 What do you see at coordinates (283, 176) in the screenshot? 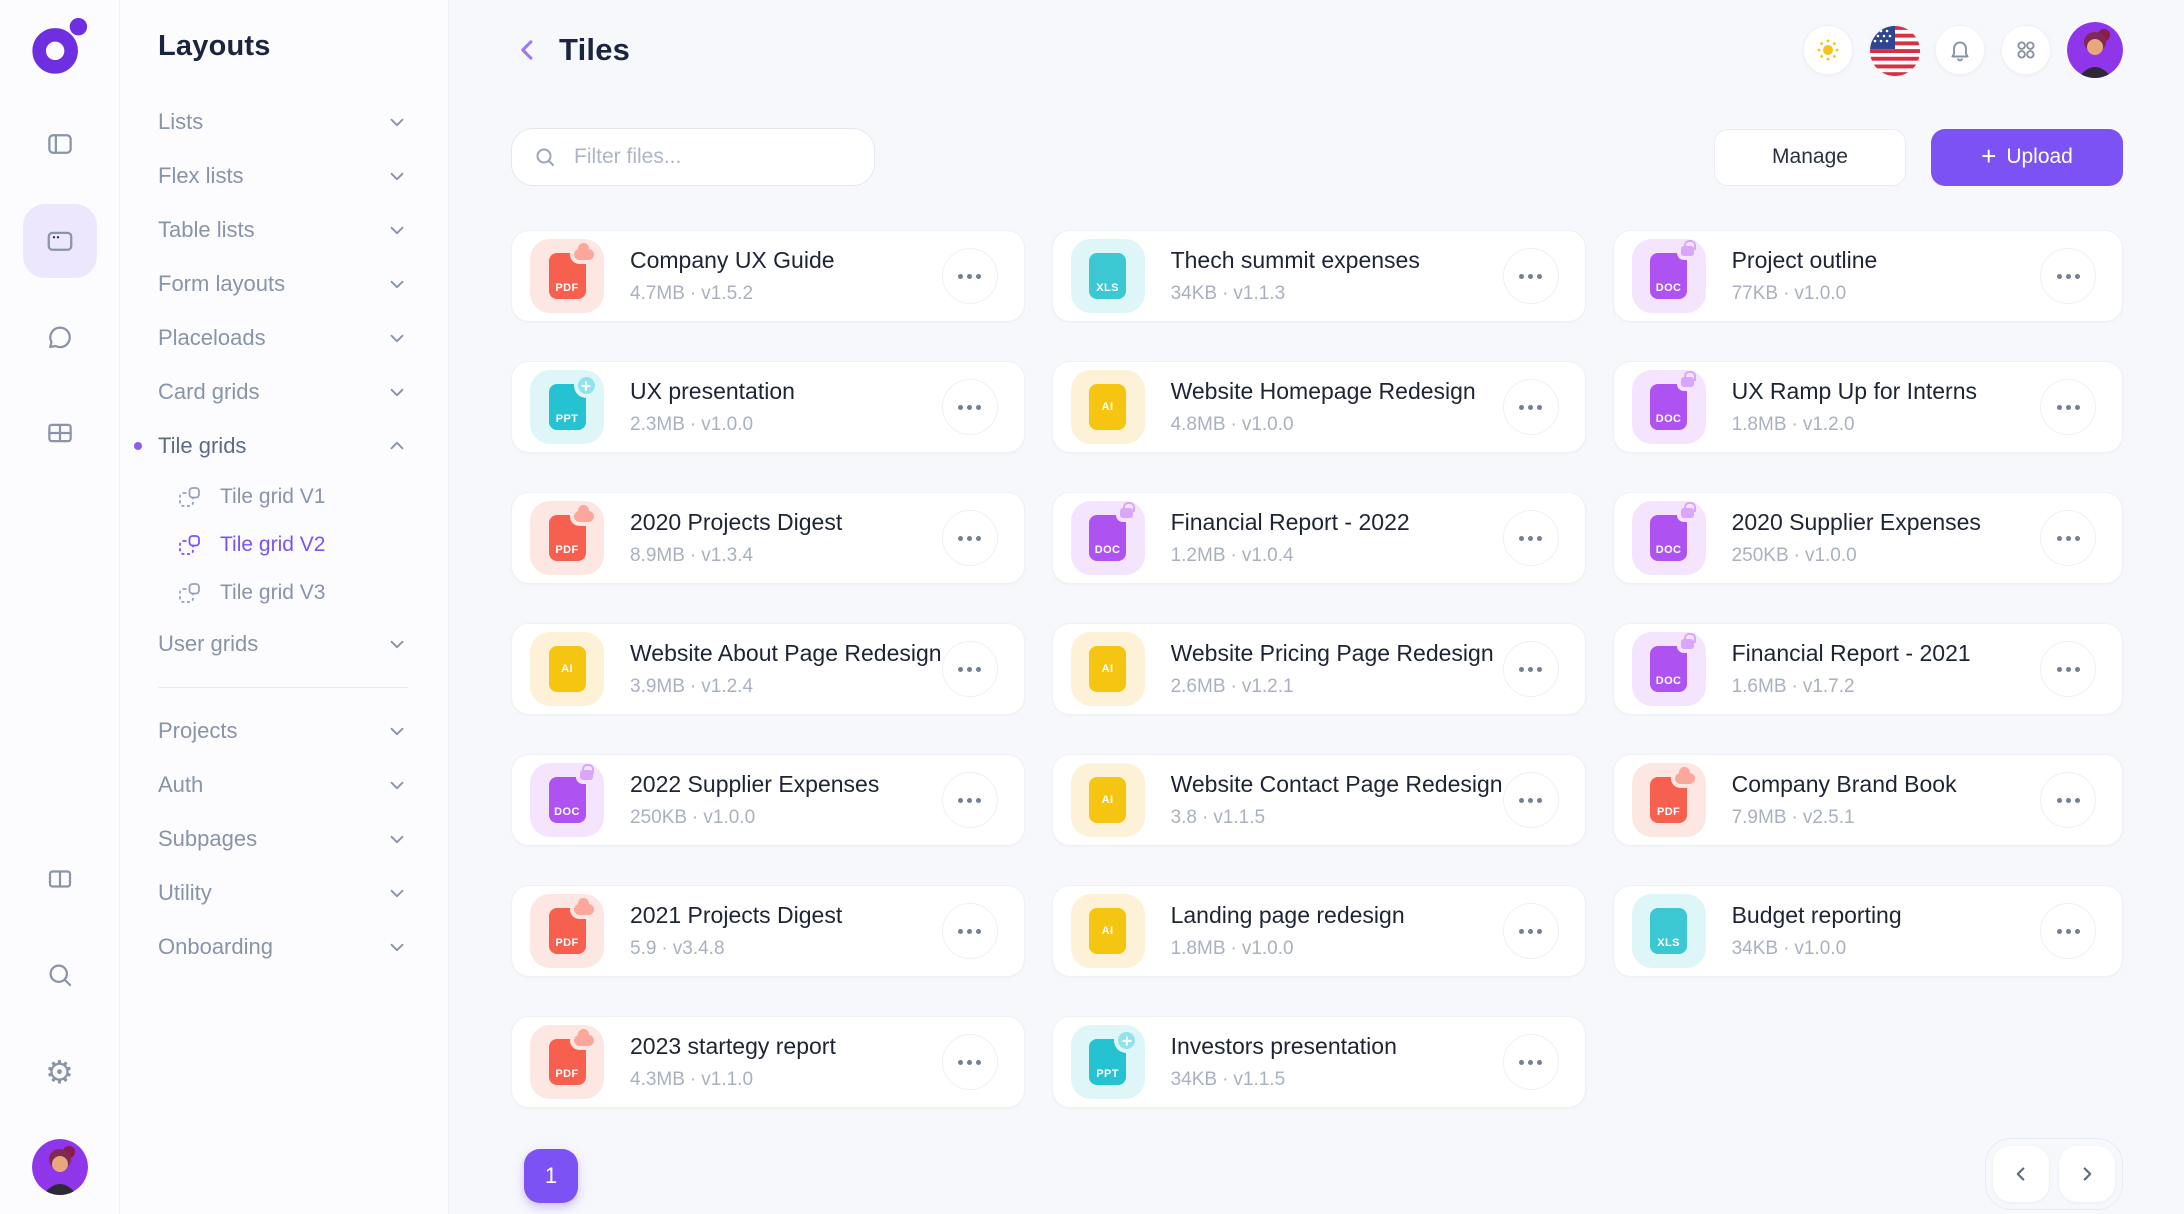
I see `sidebar-menu-item: Flex lists` at bounding box center [283, 176].